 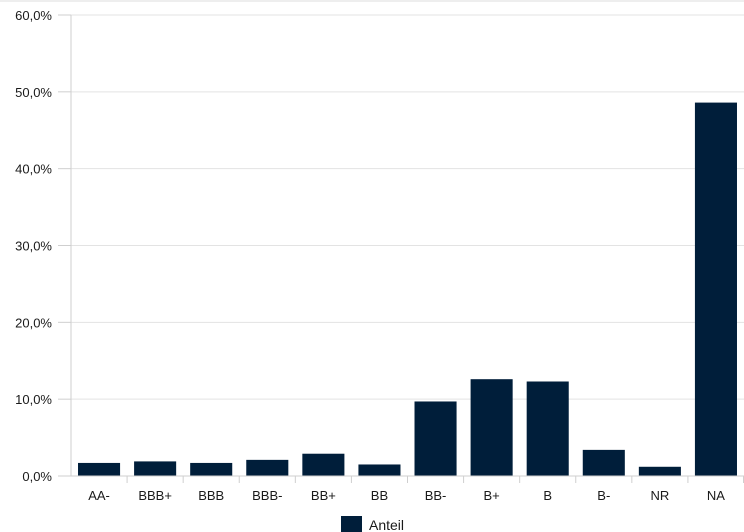 What do you see at coordinates (379, 495) in the screenshot?
I see `x-tick-label: BB` at bounding box center [379, 495].